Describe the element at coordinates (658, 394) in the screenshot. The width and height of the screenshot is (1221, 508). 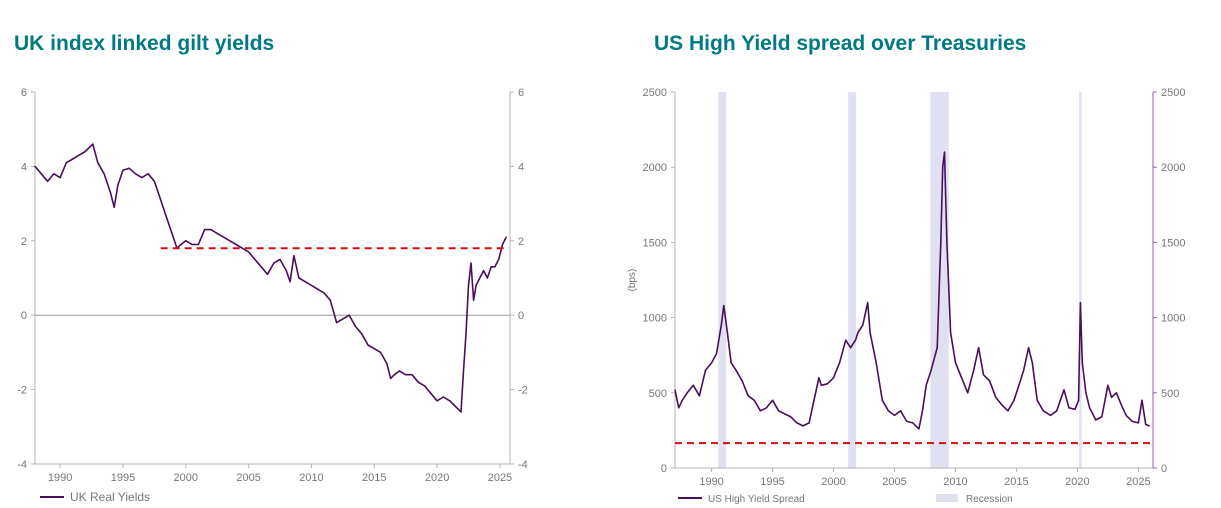
I see `y-tick-label: 500` at that location.